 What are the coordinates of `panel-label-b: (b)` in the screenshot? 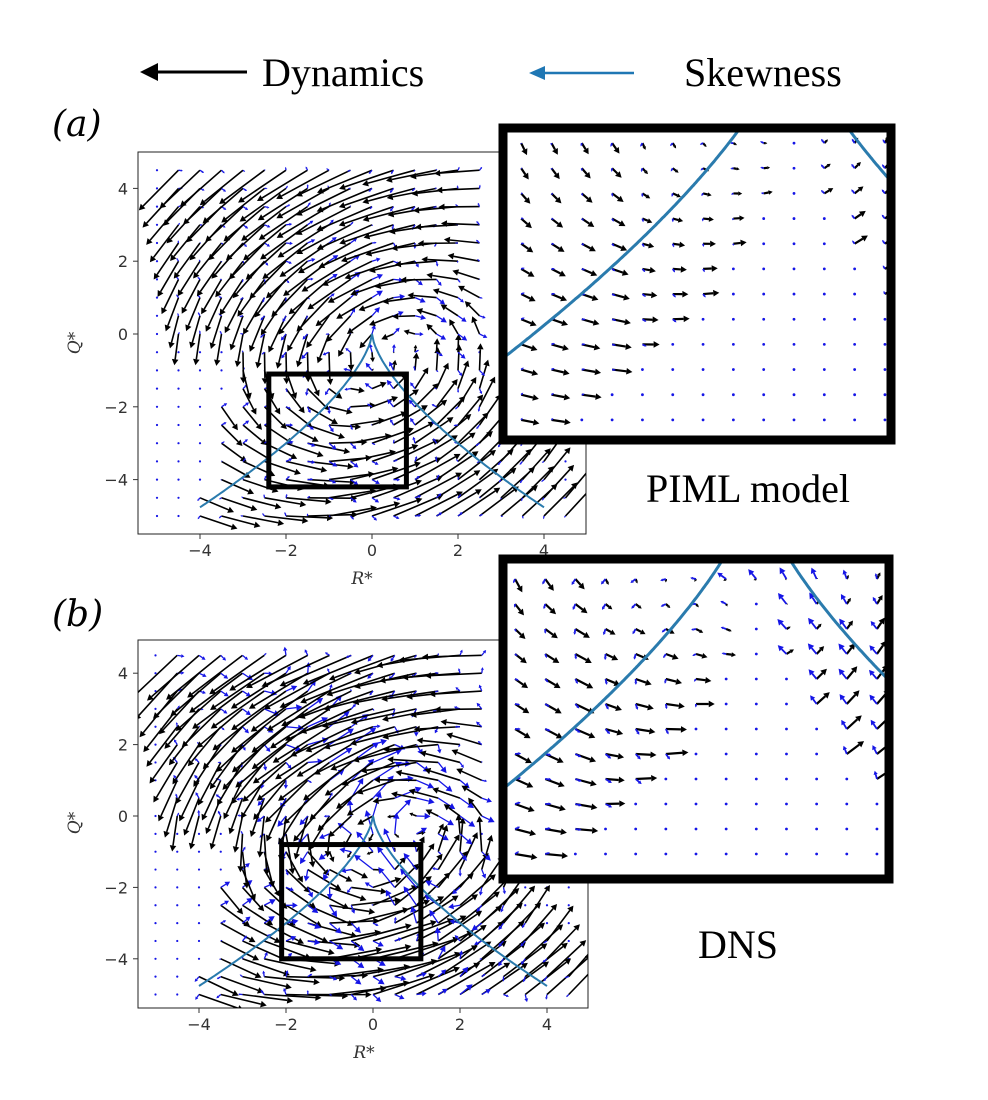 It's located at (77, 614).